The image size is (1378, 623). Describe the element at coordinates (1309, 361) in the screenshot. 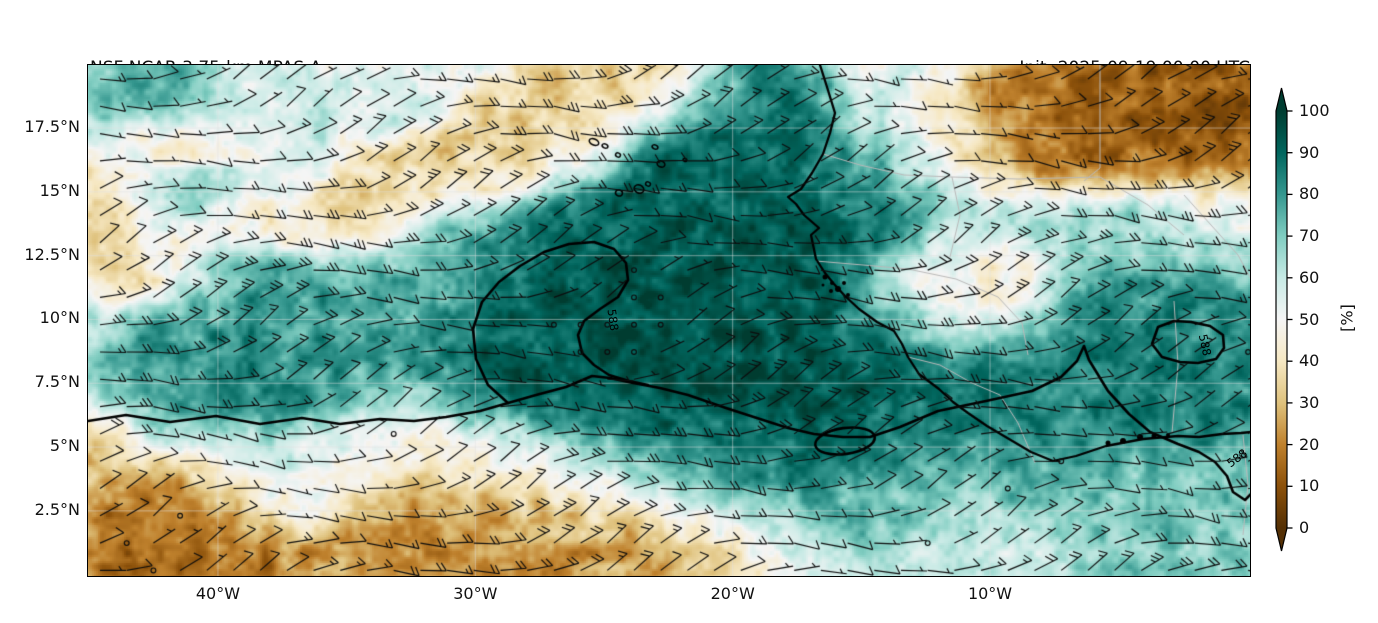

I see `colorbar-tick-label: 40` at that location.